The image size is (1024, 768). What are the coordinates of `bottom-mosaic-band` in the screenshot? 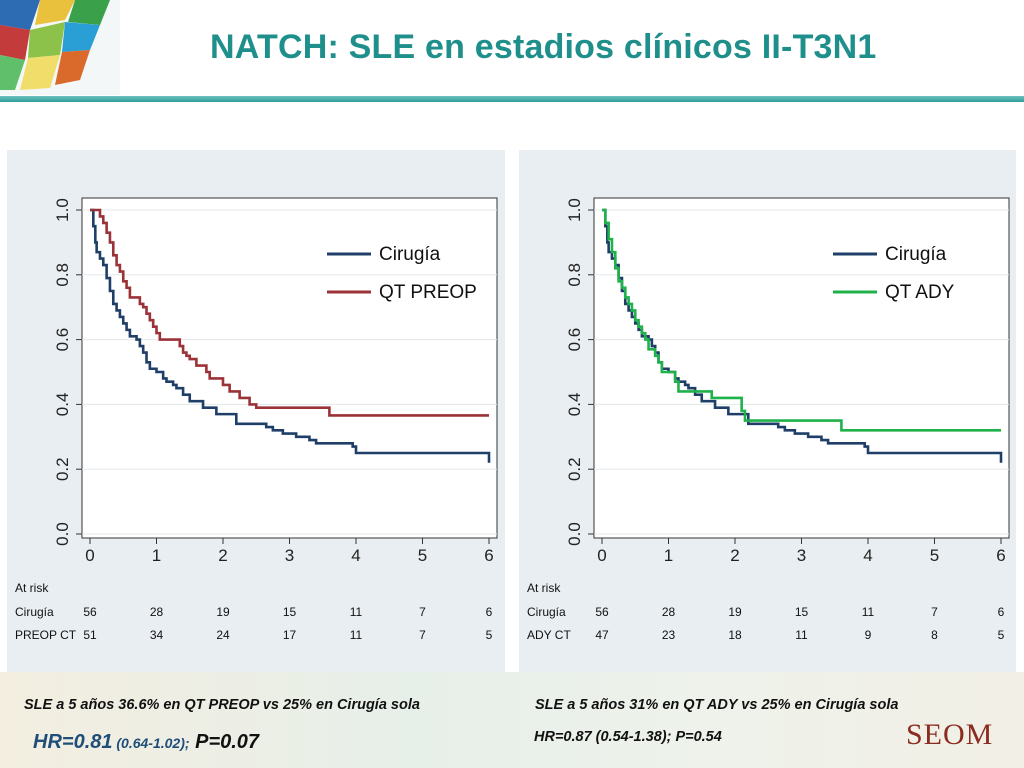 It's located at (512, 720).